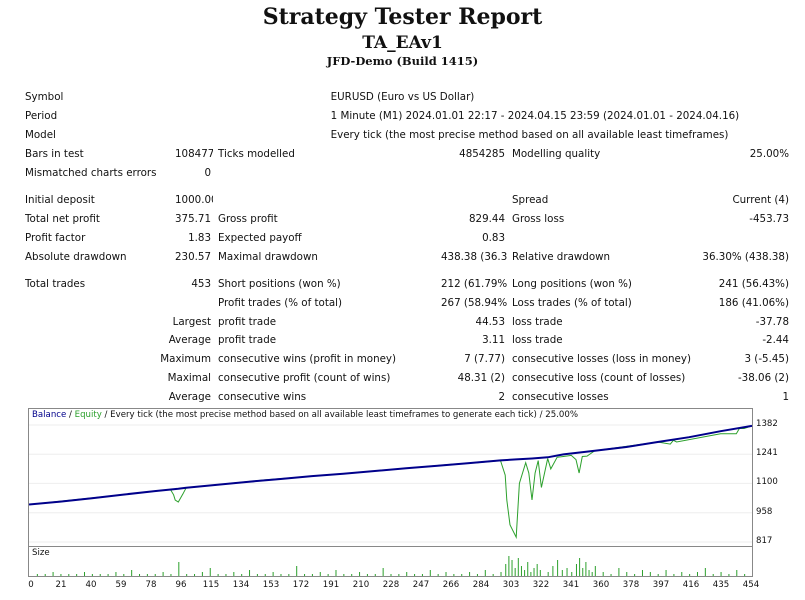 Image resolution: width=805 pixels, height=600 pixels. Describe the element at coordinates (766, 359) in the screenshot. I see `max-cons-losses-value: 3 (-5.45)` at that location.